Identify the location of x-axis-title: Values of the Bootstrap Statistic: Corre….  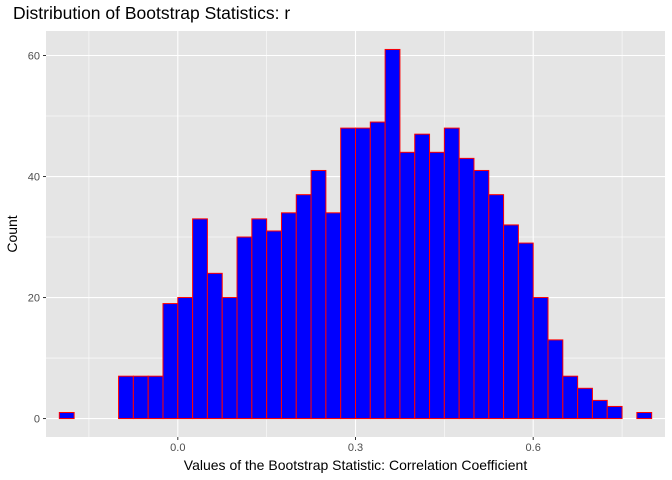
(356, 465).